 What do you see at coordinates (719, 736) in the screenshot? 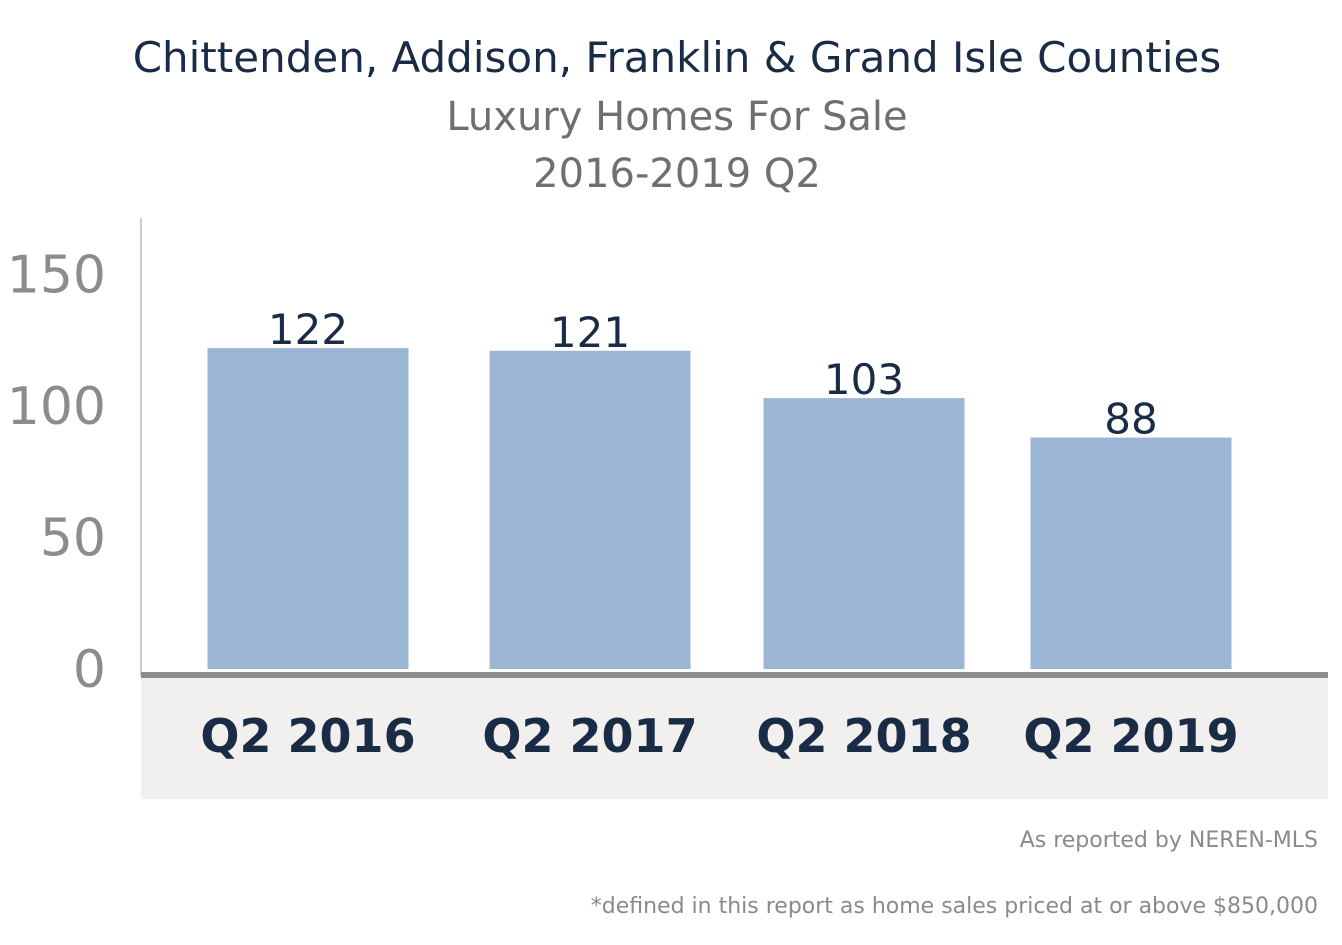
I see `x-axis-ticks: Q2 2016 Q2 2017 Q2 2018 Q2 2019` at bounding box center [719, 736].